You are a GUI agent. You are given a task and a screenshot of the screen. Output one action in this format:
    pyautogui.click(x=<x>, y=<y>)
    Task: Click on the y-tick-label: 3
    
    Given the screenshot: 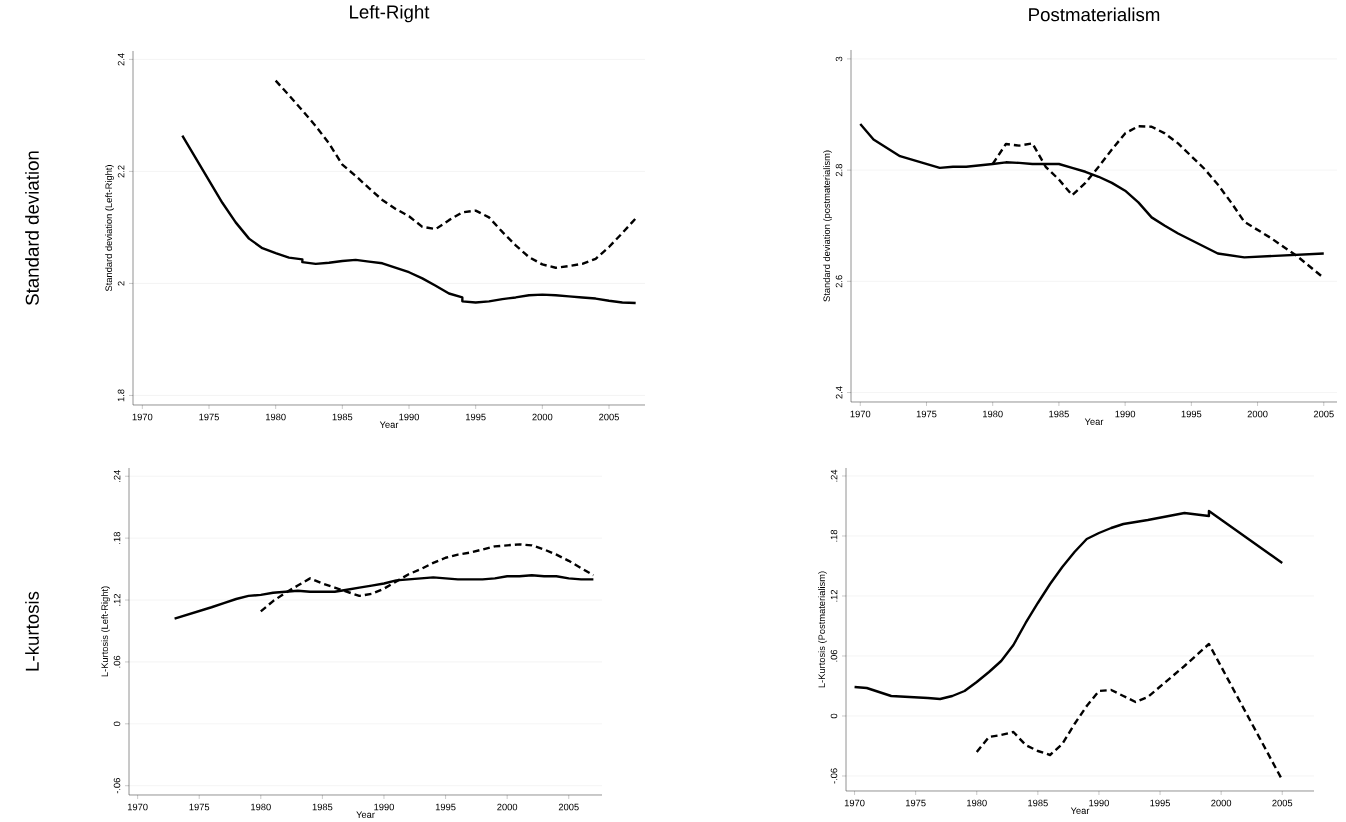 What is the action you would take?
    pyautogui.click(x=839, y=58)
    